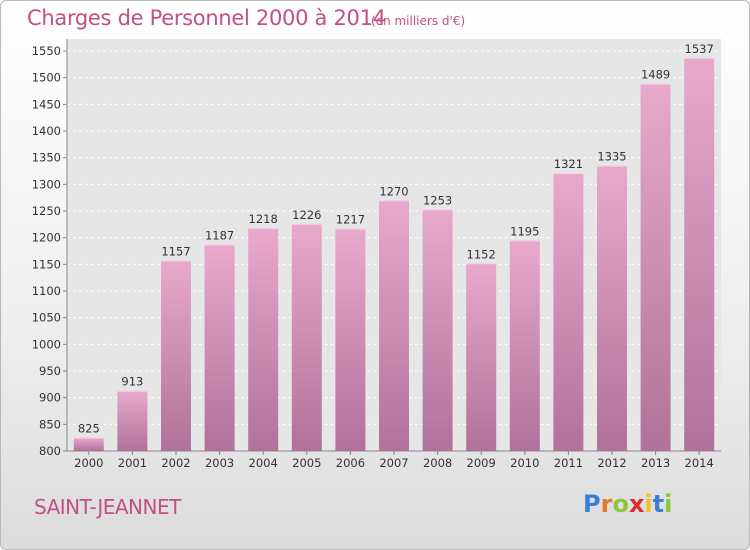 Image resolution: width=750 pixels, height=550 pixels. Describe the element at coordinates (89, 429) in the screenshot. I see `data-label: 825` at that location.